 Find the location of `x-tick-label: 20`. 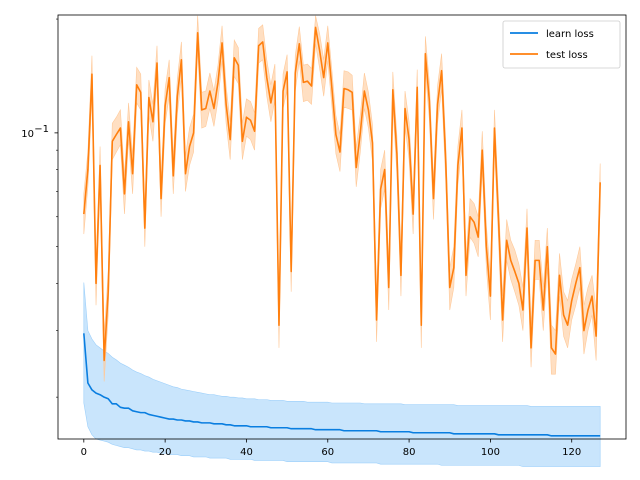

x-tick-label: 20 is located at coordinates (165, 452).